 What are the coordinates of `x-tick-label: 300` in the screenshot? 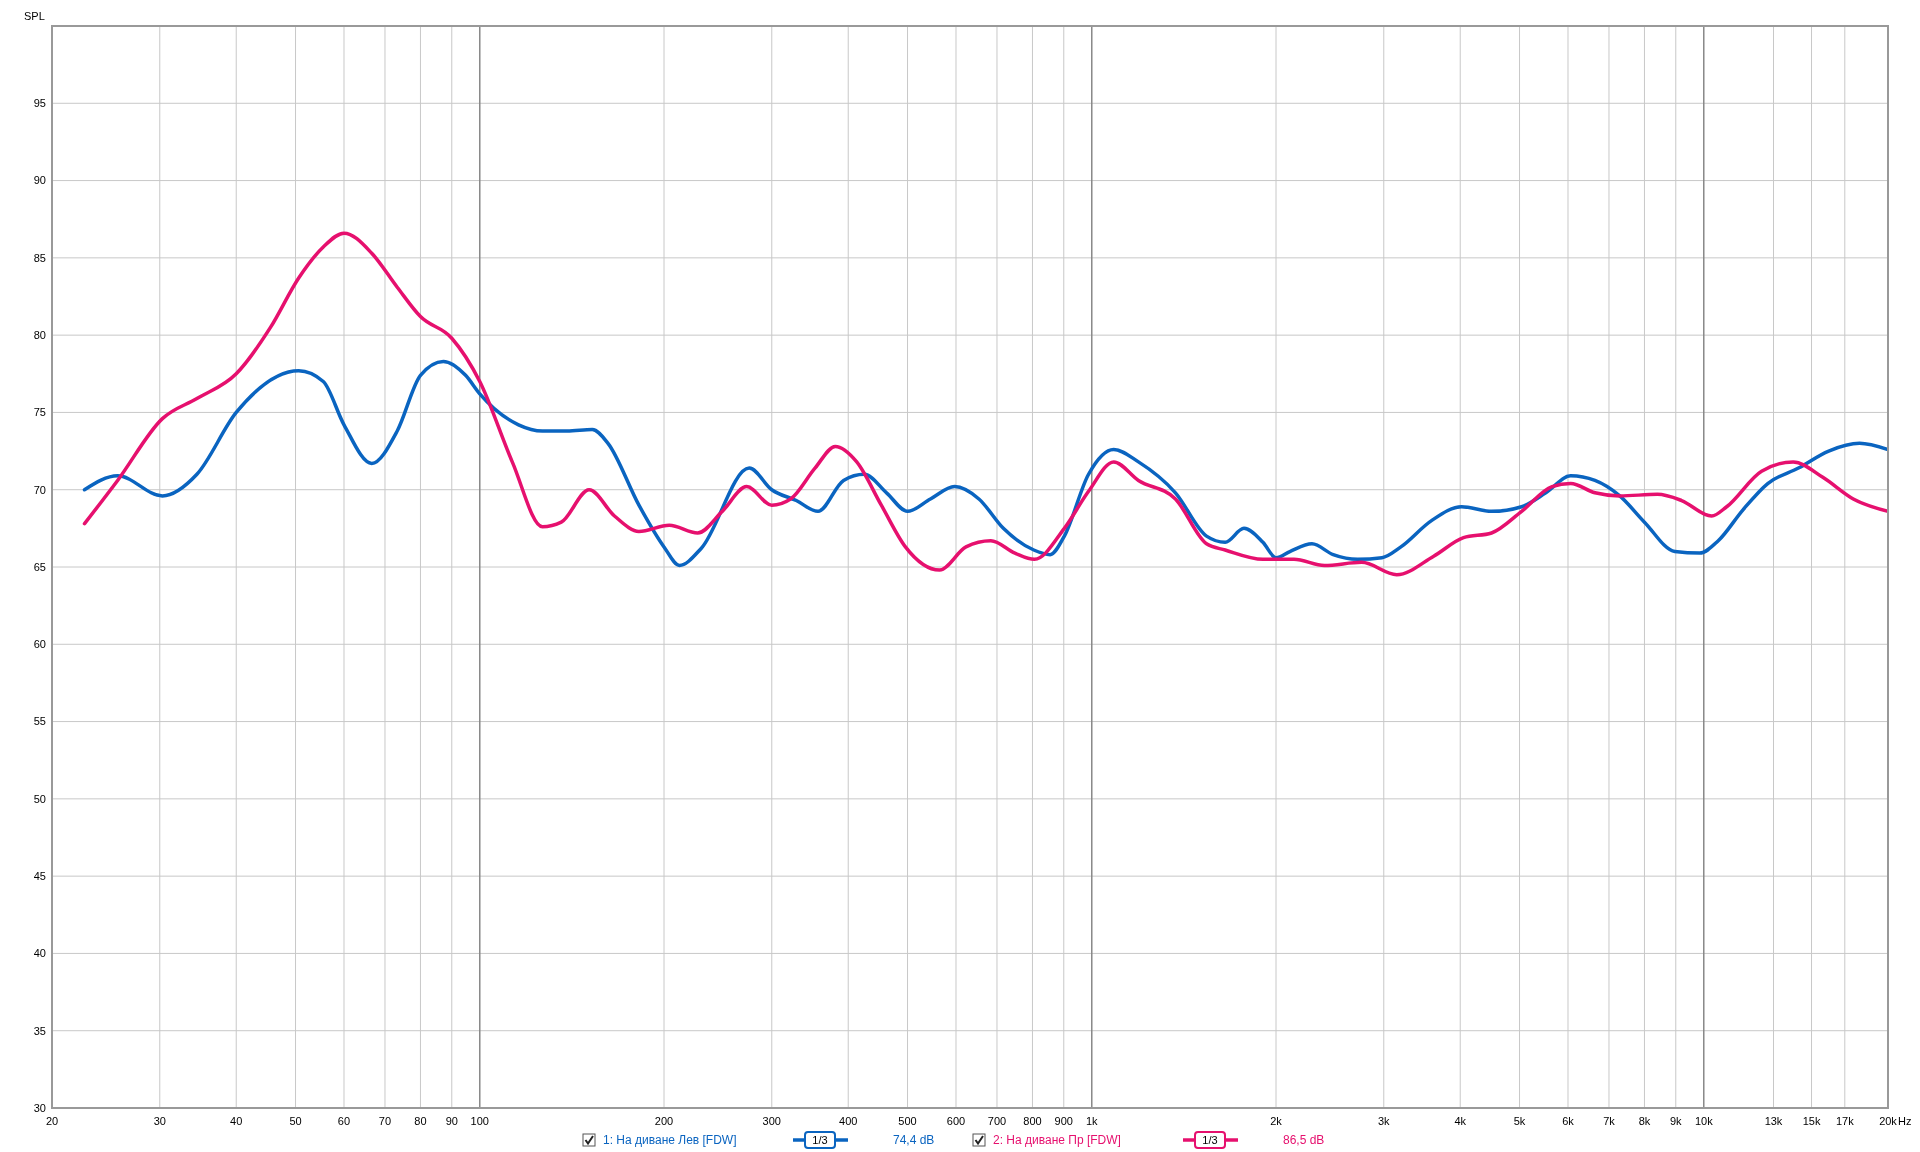 It's located at (771, 1121).